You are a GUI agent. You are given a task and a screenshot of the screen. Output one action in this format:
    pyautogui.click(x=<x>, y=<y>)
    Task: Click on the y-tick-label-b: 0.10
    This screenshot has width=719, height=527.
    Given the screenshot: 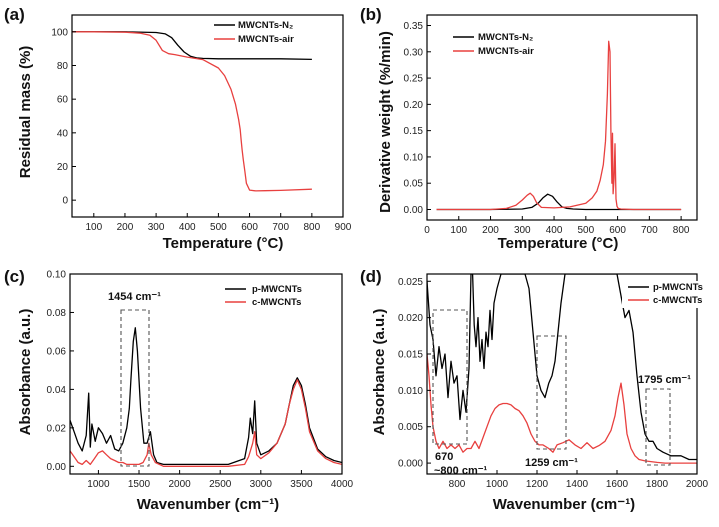 What is the action you would take?
    pyautogui.click(x=414, y=157)
    